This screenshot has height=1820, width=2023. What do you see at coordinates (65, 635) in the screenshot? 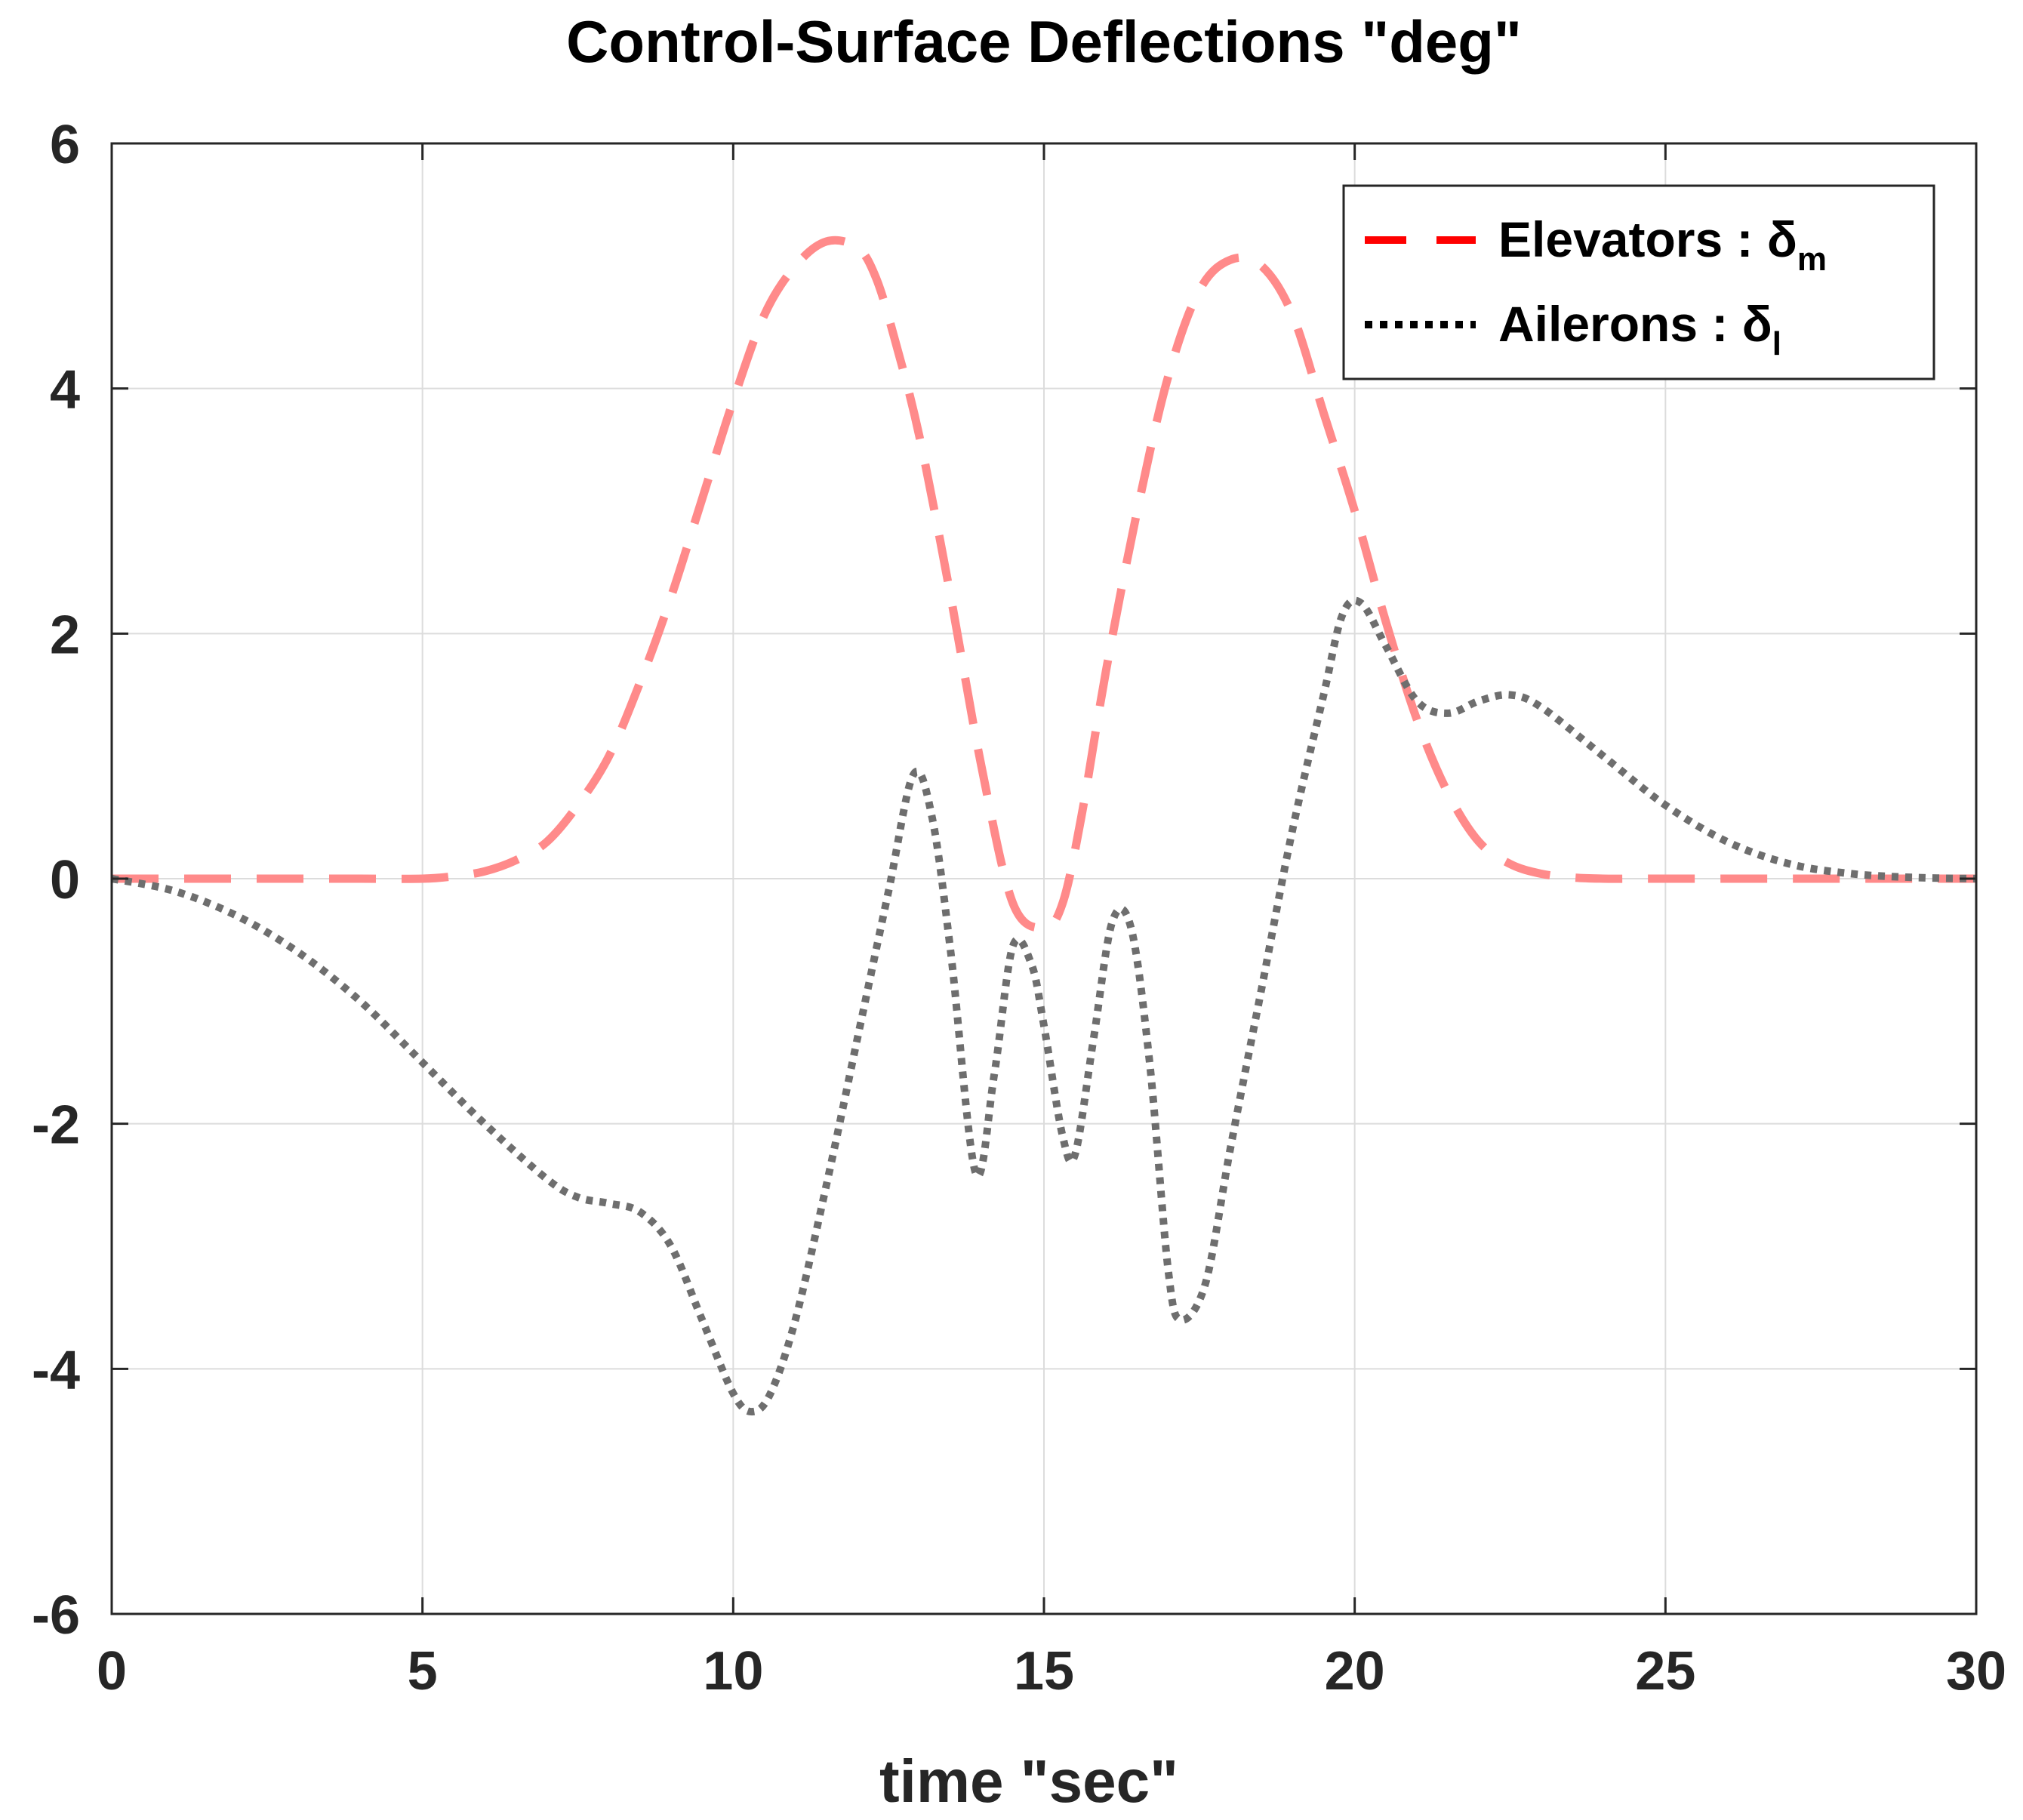
I see `y-tick-label: 2` at bounding box center [65, 635].